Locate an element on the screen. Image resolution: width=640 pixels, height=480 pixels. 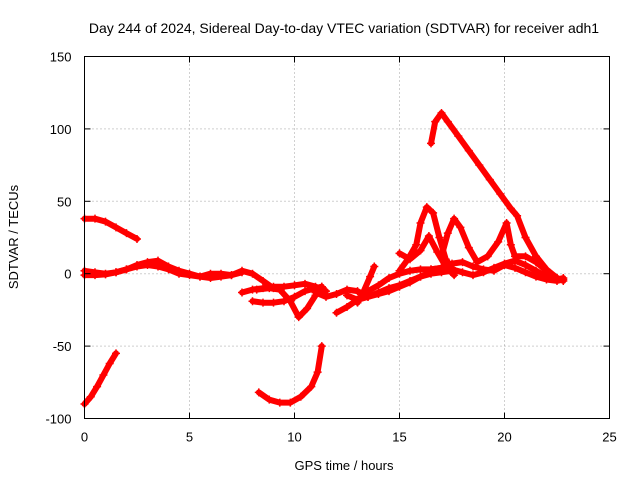
y-tick-label: 50 is located at coordinates (64, 201).